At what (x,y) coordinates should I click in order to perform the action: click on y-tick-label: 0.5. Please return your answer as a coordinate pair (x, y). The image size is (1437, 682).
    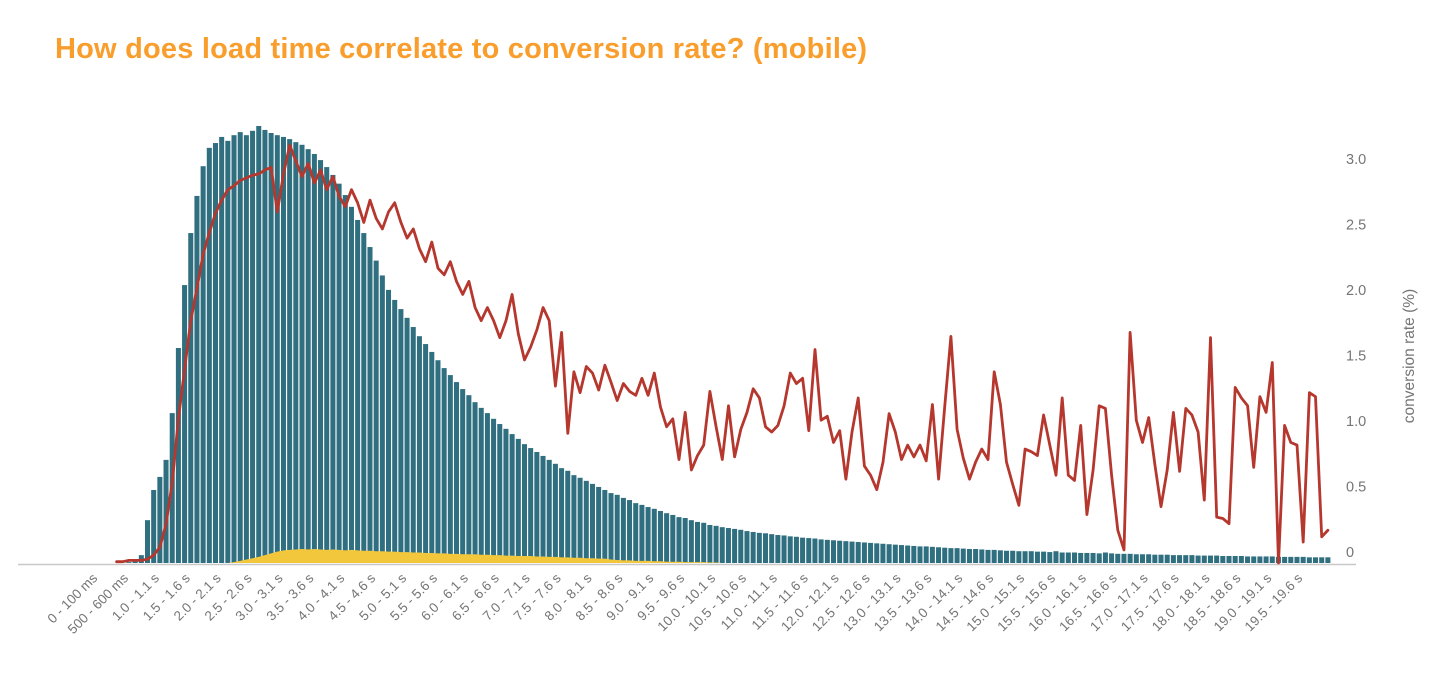
    Looking at the image, I should click on (1356, 488).